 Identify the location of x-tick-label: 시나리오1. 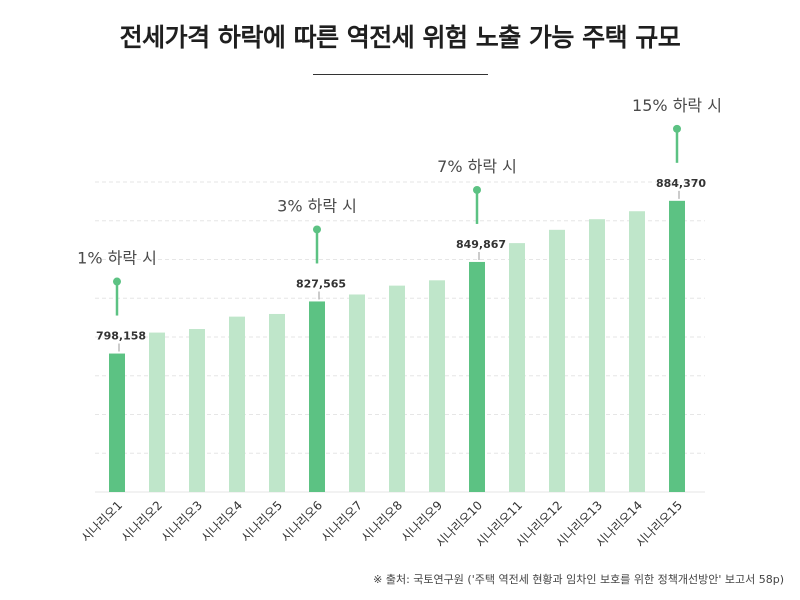
(102, 521).